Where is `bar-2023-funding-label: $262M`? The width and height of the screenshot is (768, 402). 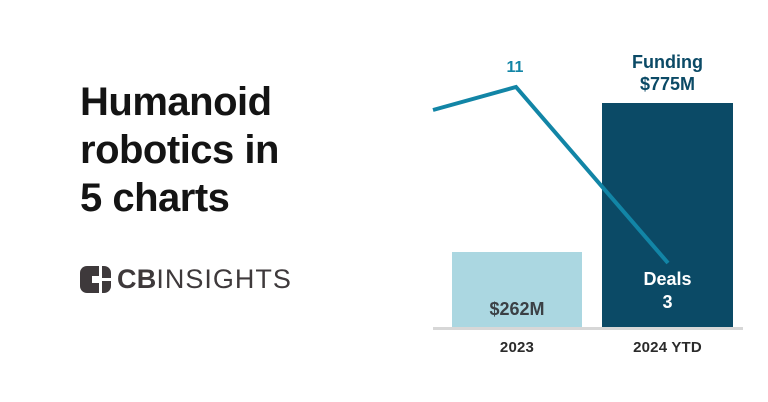
bar-2023-funding-label: $262M is located at coordinates (517, 309).